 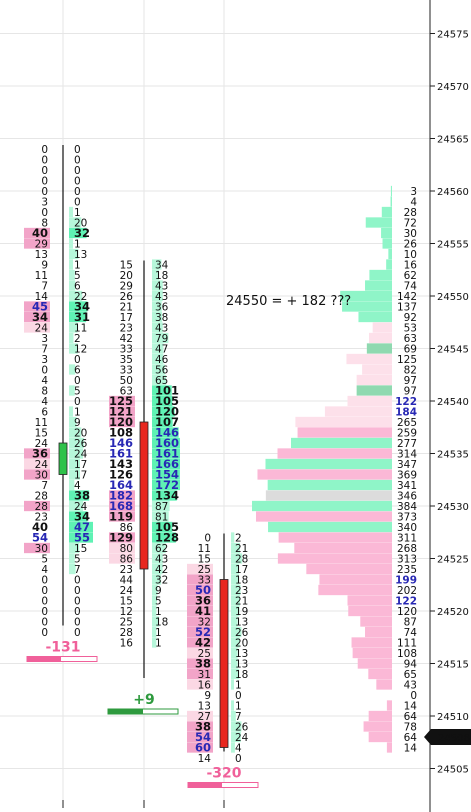 I want to click on axis-tick-label: 24540, so click(x=453, y=402).